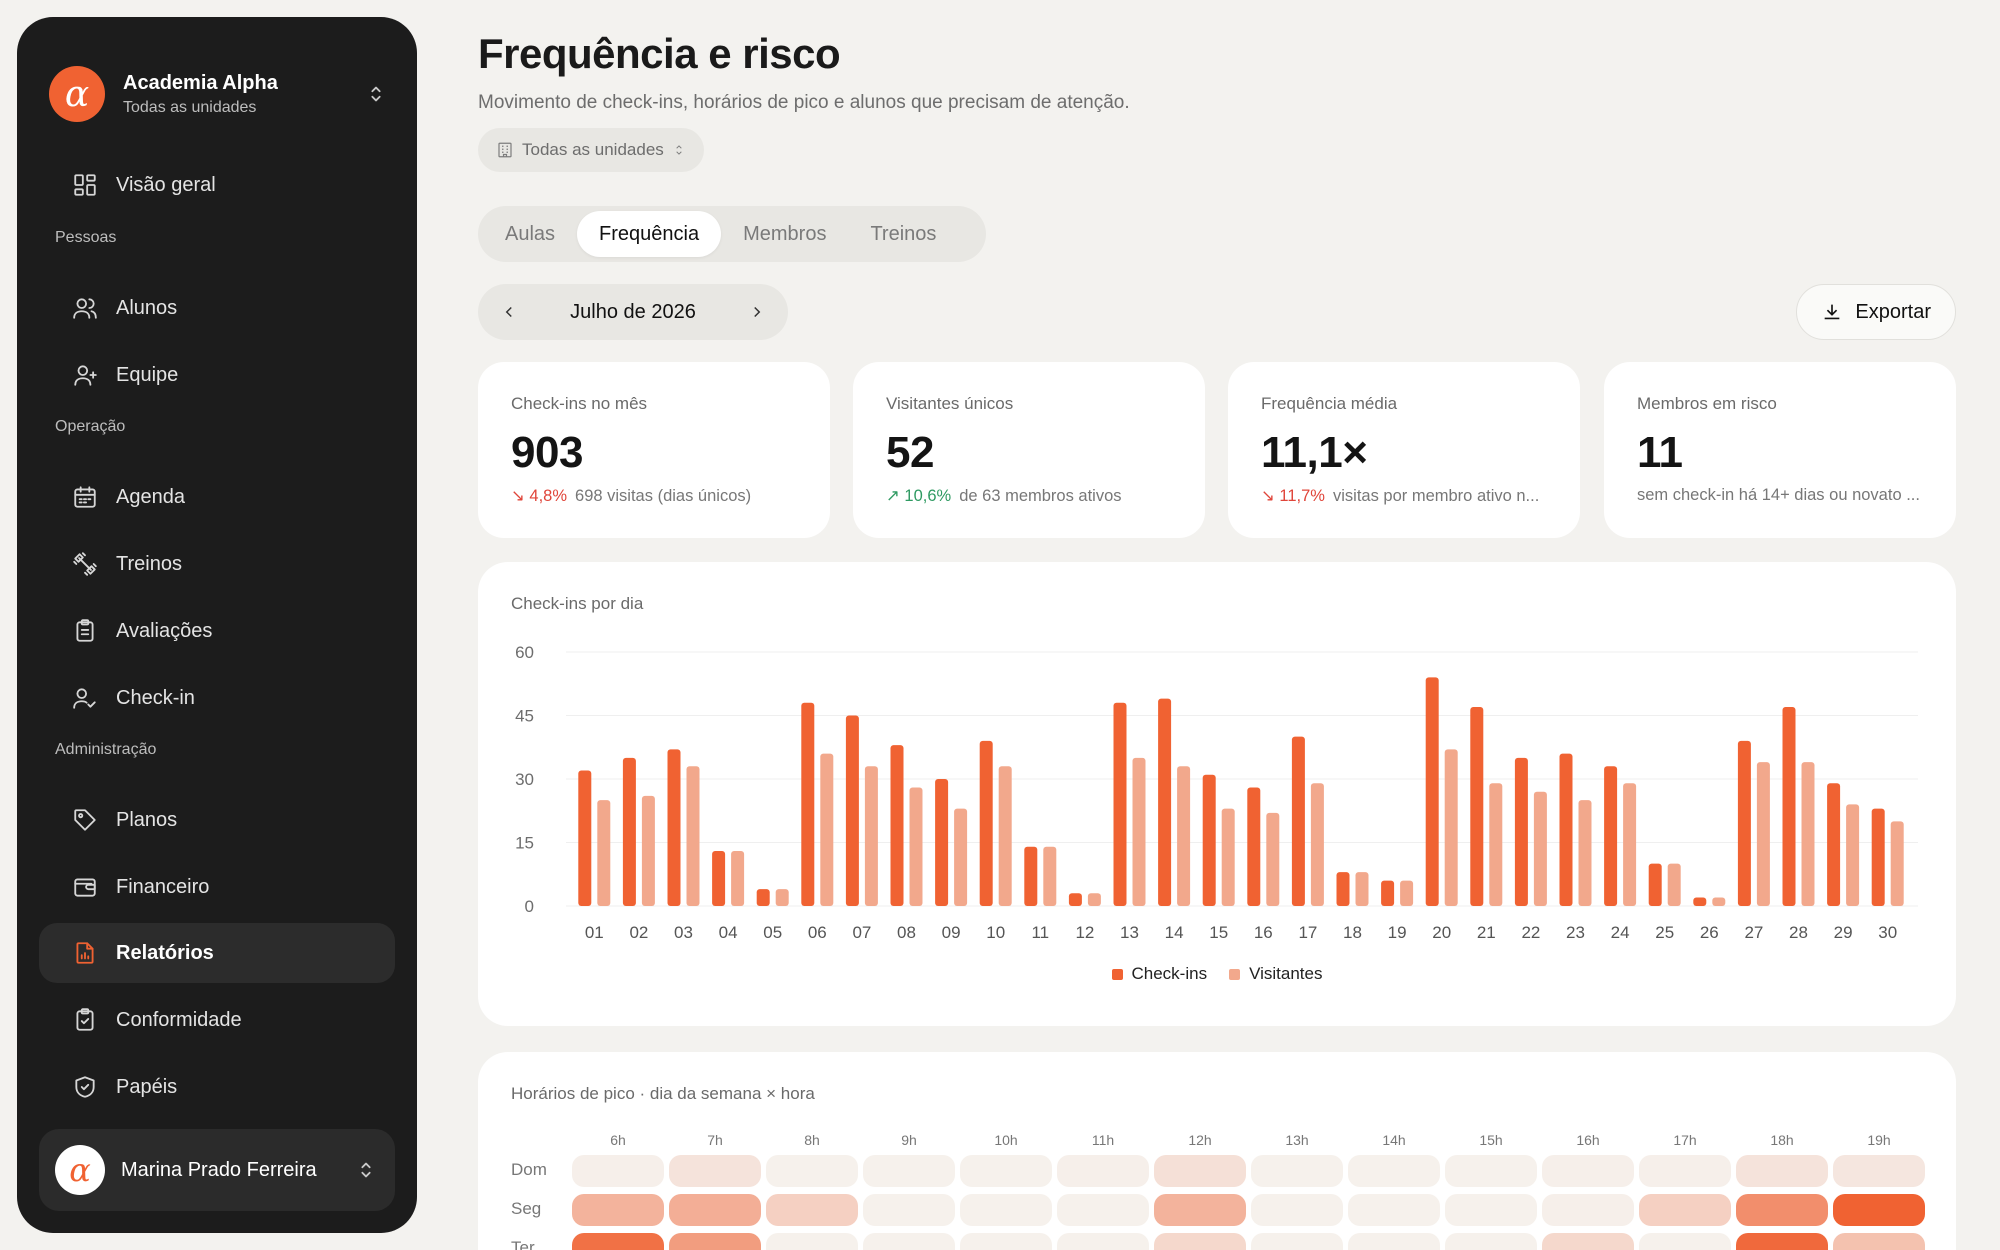 The image size is (2000, 1250). Describe the element at coordinates (217, 375) in the screenshot. I see `sidebar-item-equipe: Equipe` at that location.